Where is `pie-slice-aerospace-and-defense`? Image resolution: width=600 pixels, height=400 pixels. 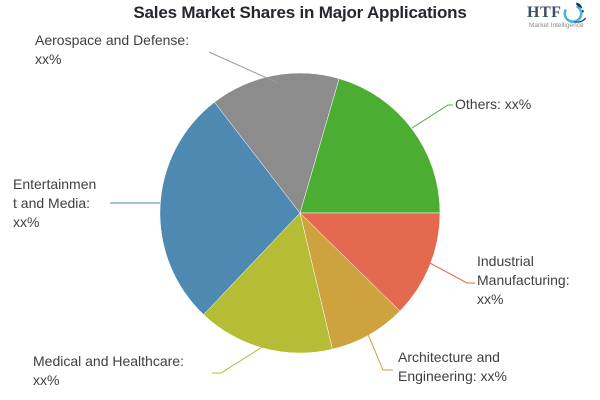 pie-slice-aerospace-and-defense is located at coordinates (277, 143).